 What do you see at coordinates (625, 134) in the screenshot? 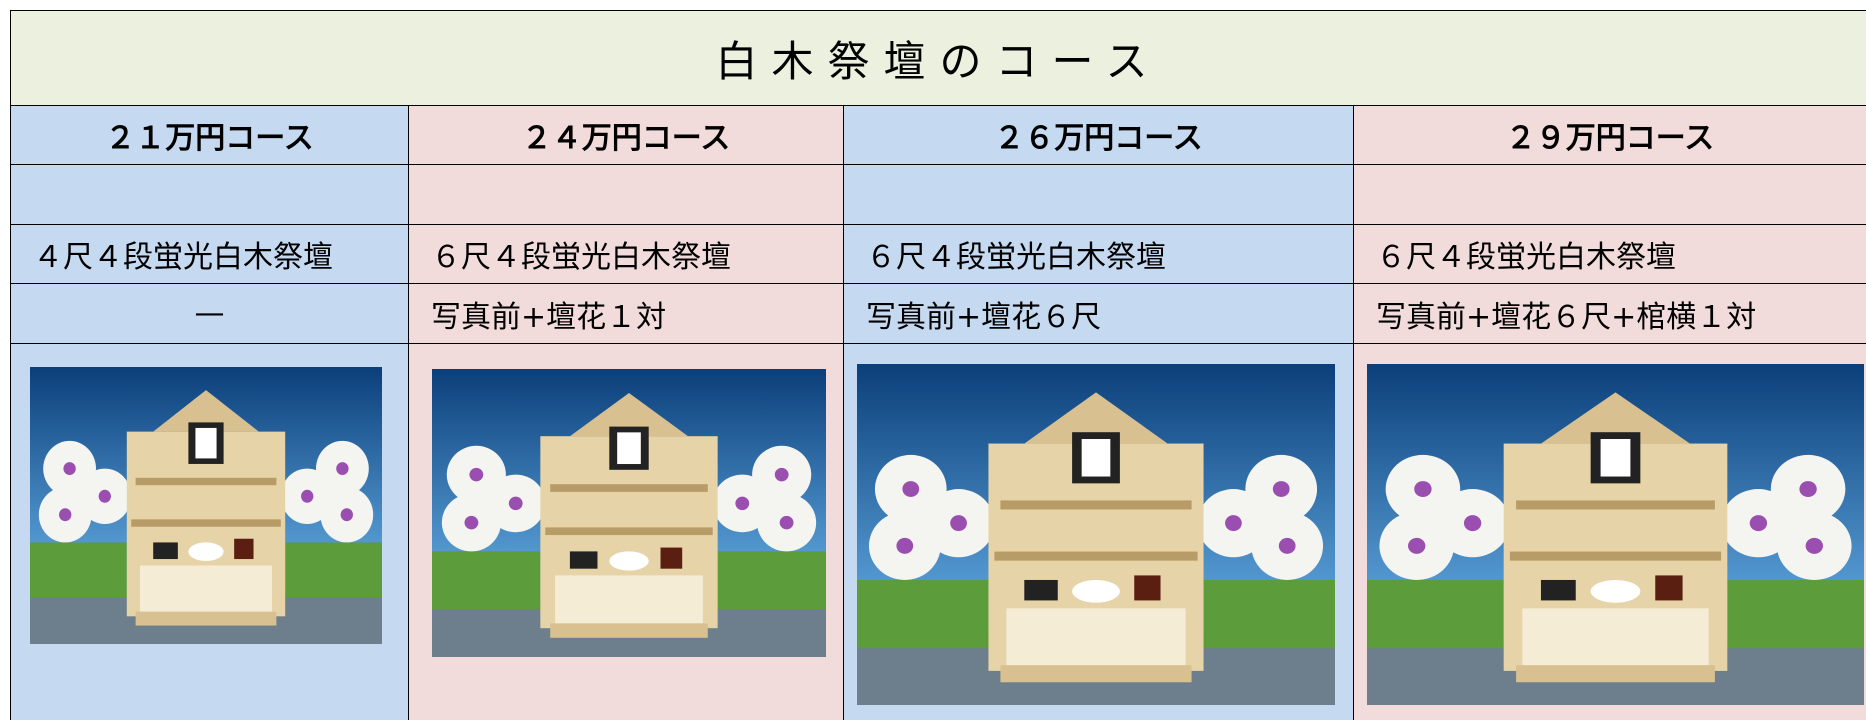
I see `course-header: ２４万円コース` at bounding box center [625, 134].